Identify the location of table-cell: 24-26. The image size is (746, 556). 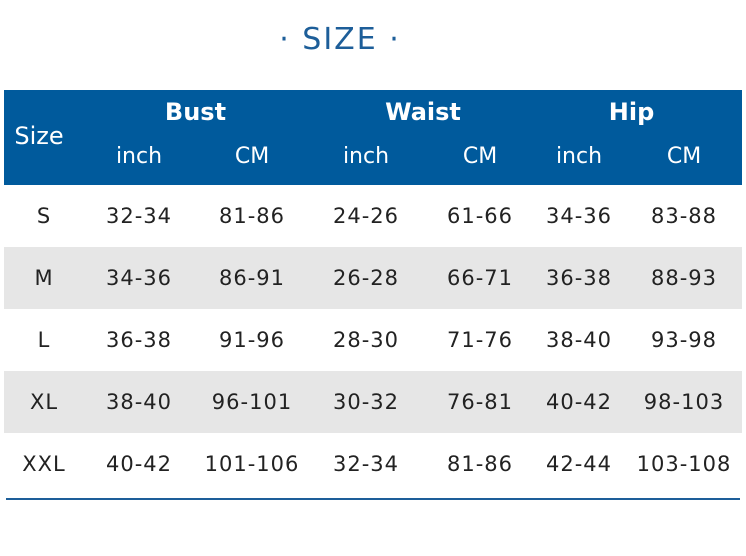
(366, 216).